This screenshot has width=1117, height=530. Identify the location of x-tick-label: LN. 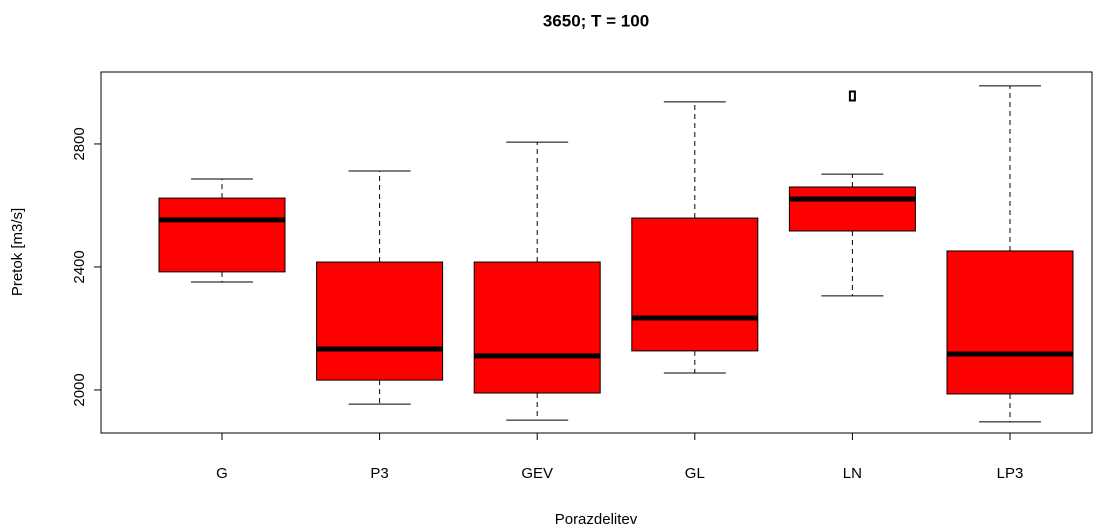
(852, 473).